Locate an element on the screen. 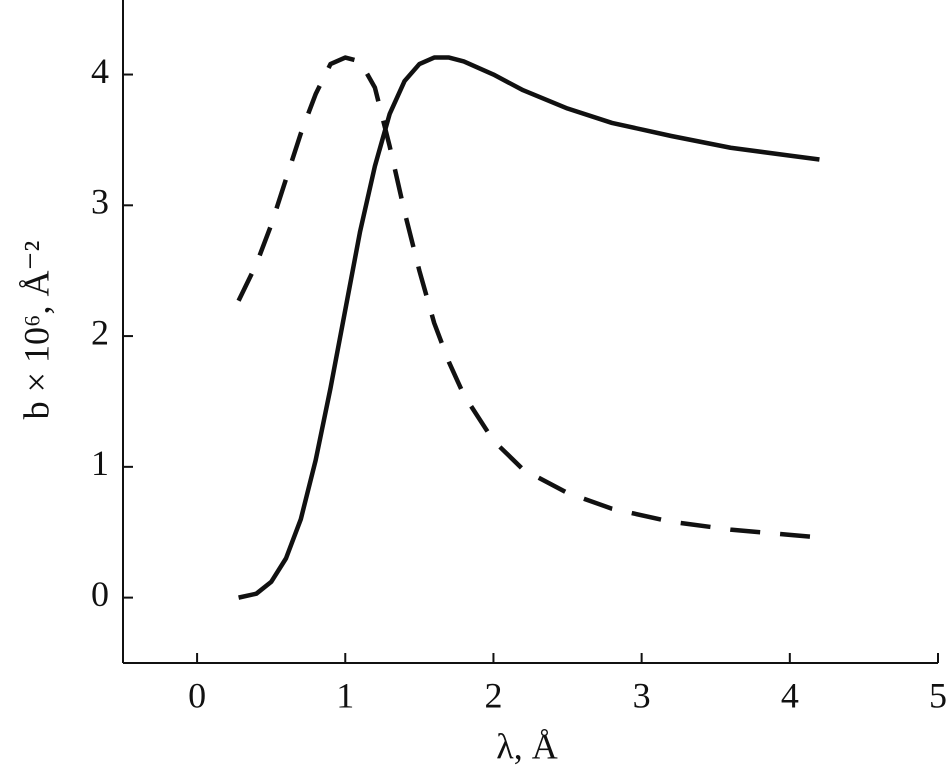 The width and height of the screenshot is (950, 779). y-tick-label: 2 is located at coordinates (100, 332).